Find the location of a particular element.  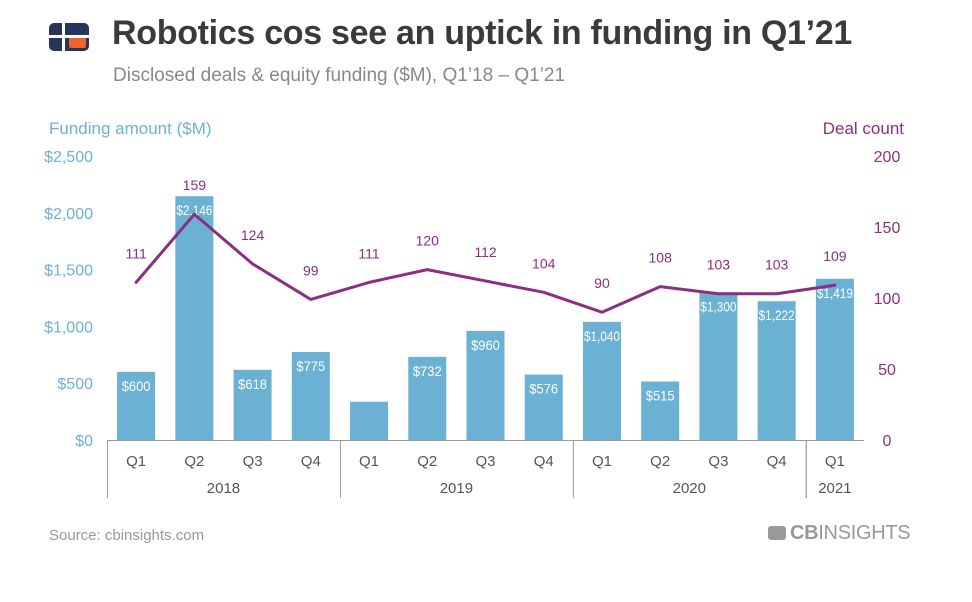

y-tick-label: $500 is located at coordinates (75, 384).